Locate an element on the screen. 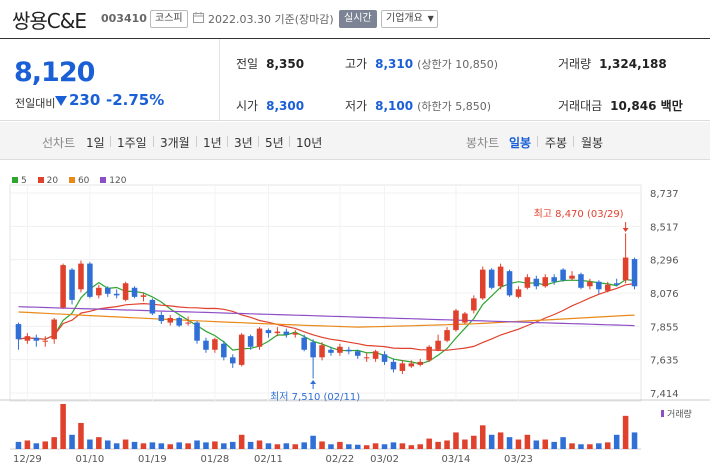 This screenshot has height=469, width=710. volume-label: 거래량 is located at coordinates (575, 64).